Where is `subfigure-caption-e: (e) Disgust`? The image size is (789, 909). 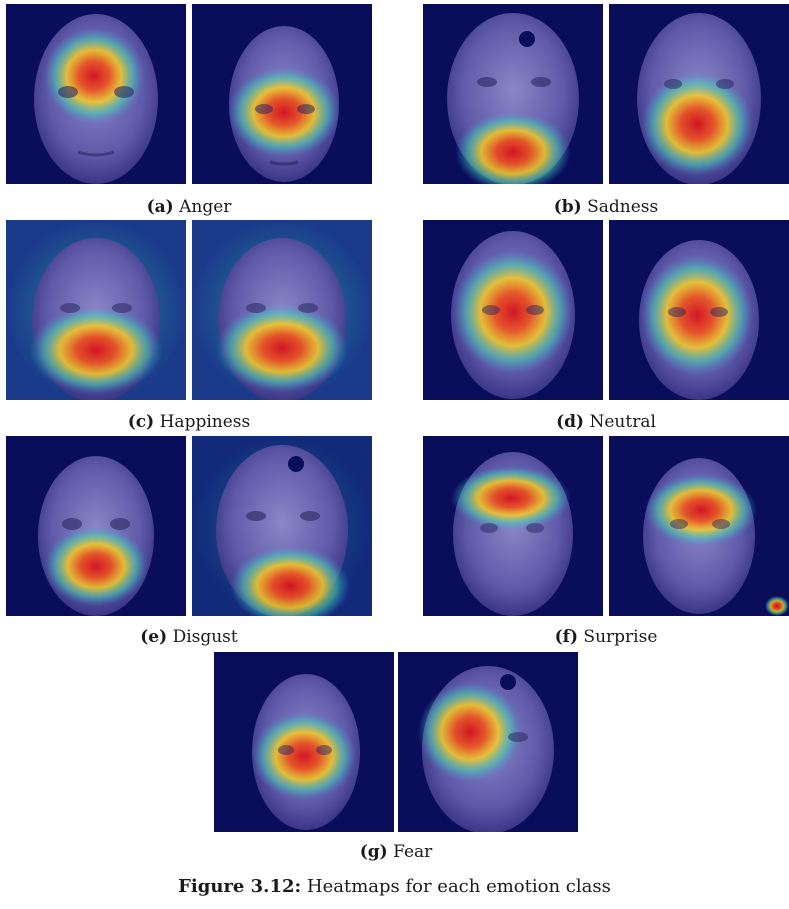 subfigure-caption-e: (e) Disgust is located at coordinates (189, 637).